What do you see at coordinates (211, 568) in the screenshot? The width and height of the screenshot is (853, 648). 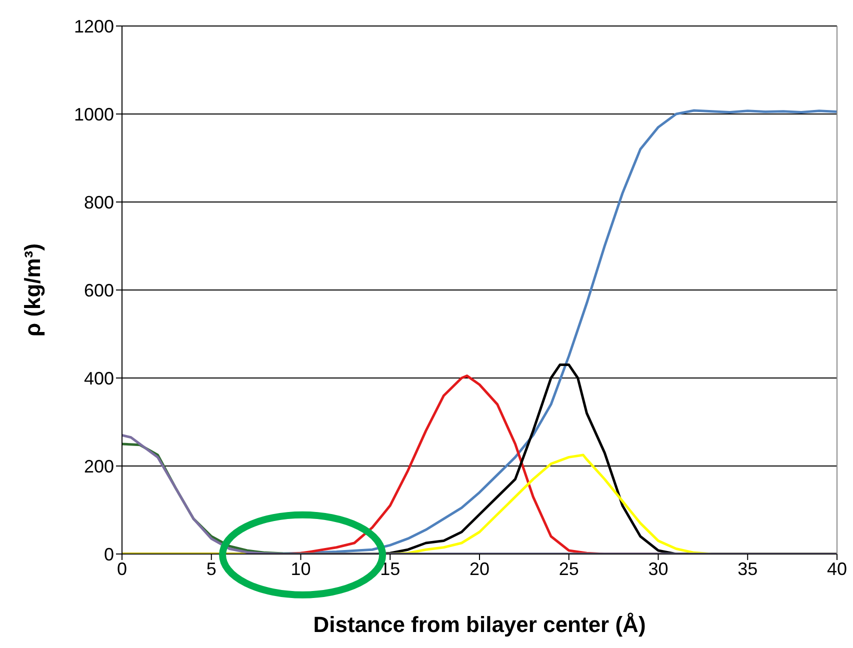 I see `x-tick-label: 5` at bounding box center [211, 568].